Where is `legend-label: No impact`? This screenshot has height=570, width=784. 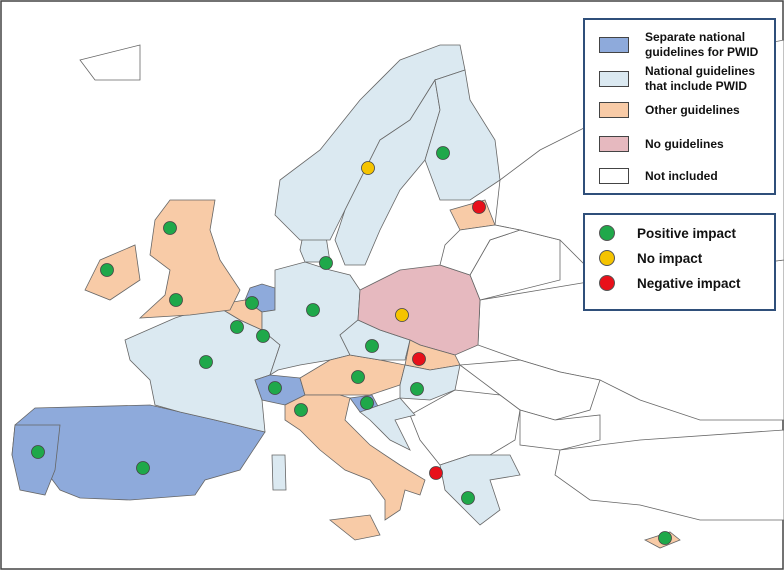 legend-label: No impact is located at coordinates (670, 258).